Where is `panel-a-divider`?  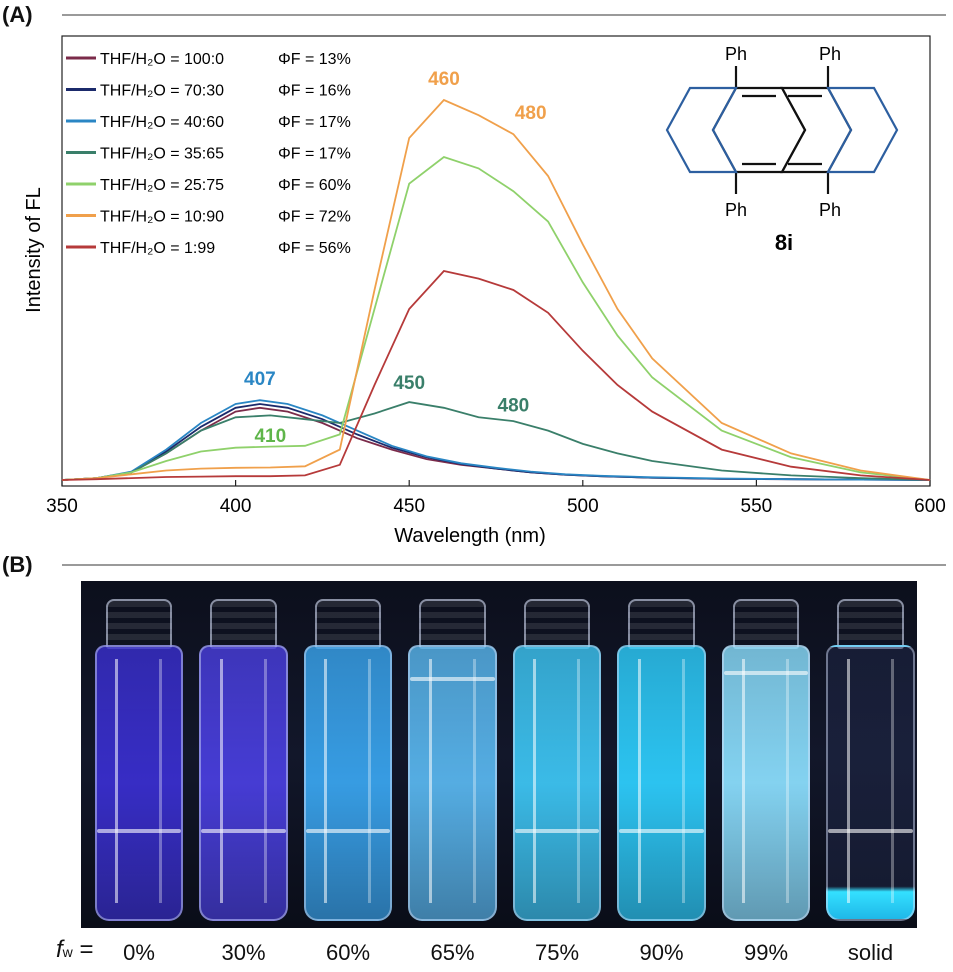
panel-a-divider is located at coordinates (504, 15).